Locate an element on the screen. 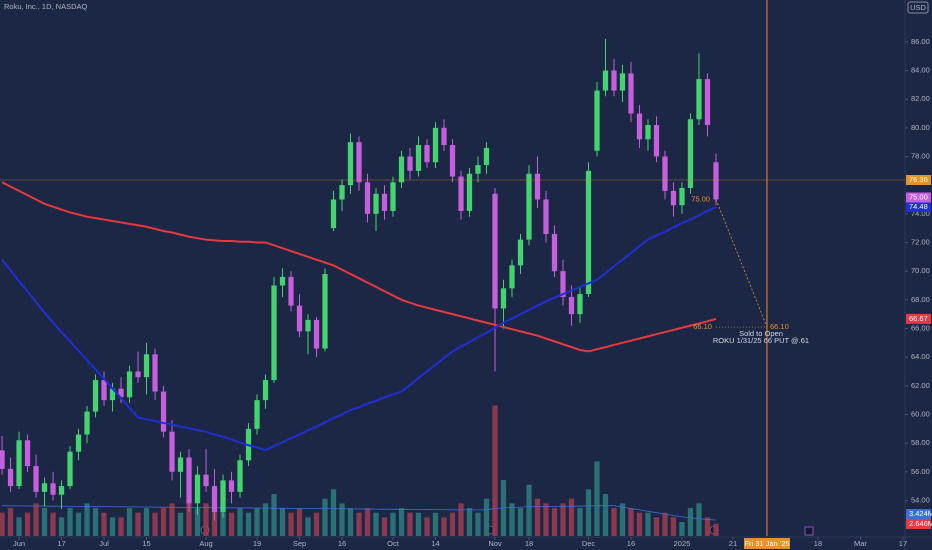 The height and width of the screenshot is (550, 932). x-tick-label: 16 is located at coordinates (342, 543).